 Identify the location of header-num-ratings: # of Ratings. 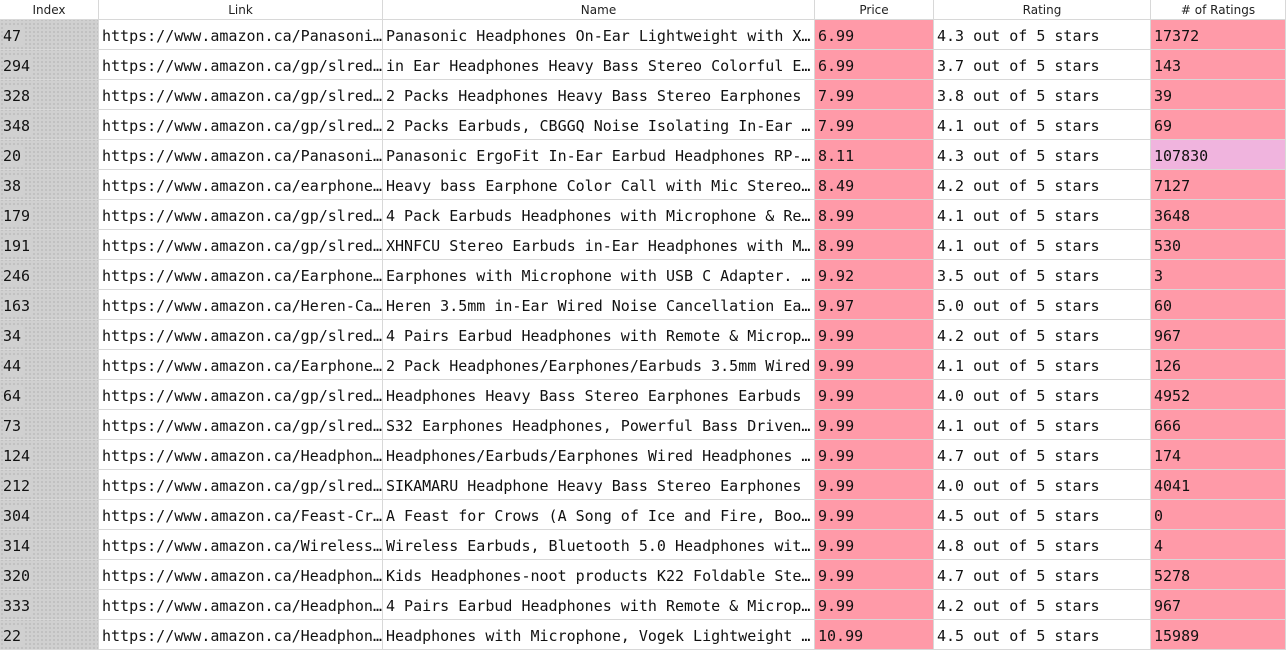
(1218, 10).